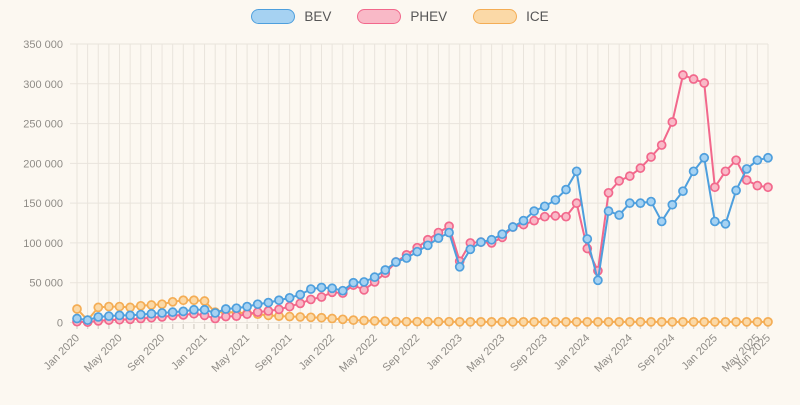  Describe the element at coordinates (358, 353) in the screenshot. I see `x-tick-label: May 2022` at that location.